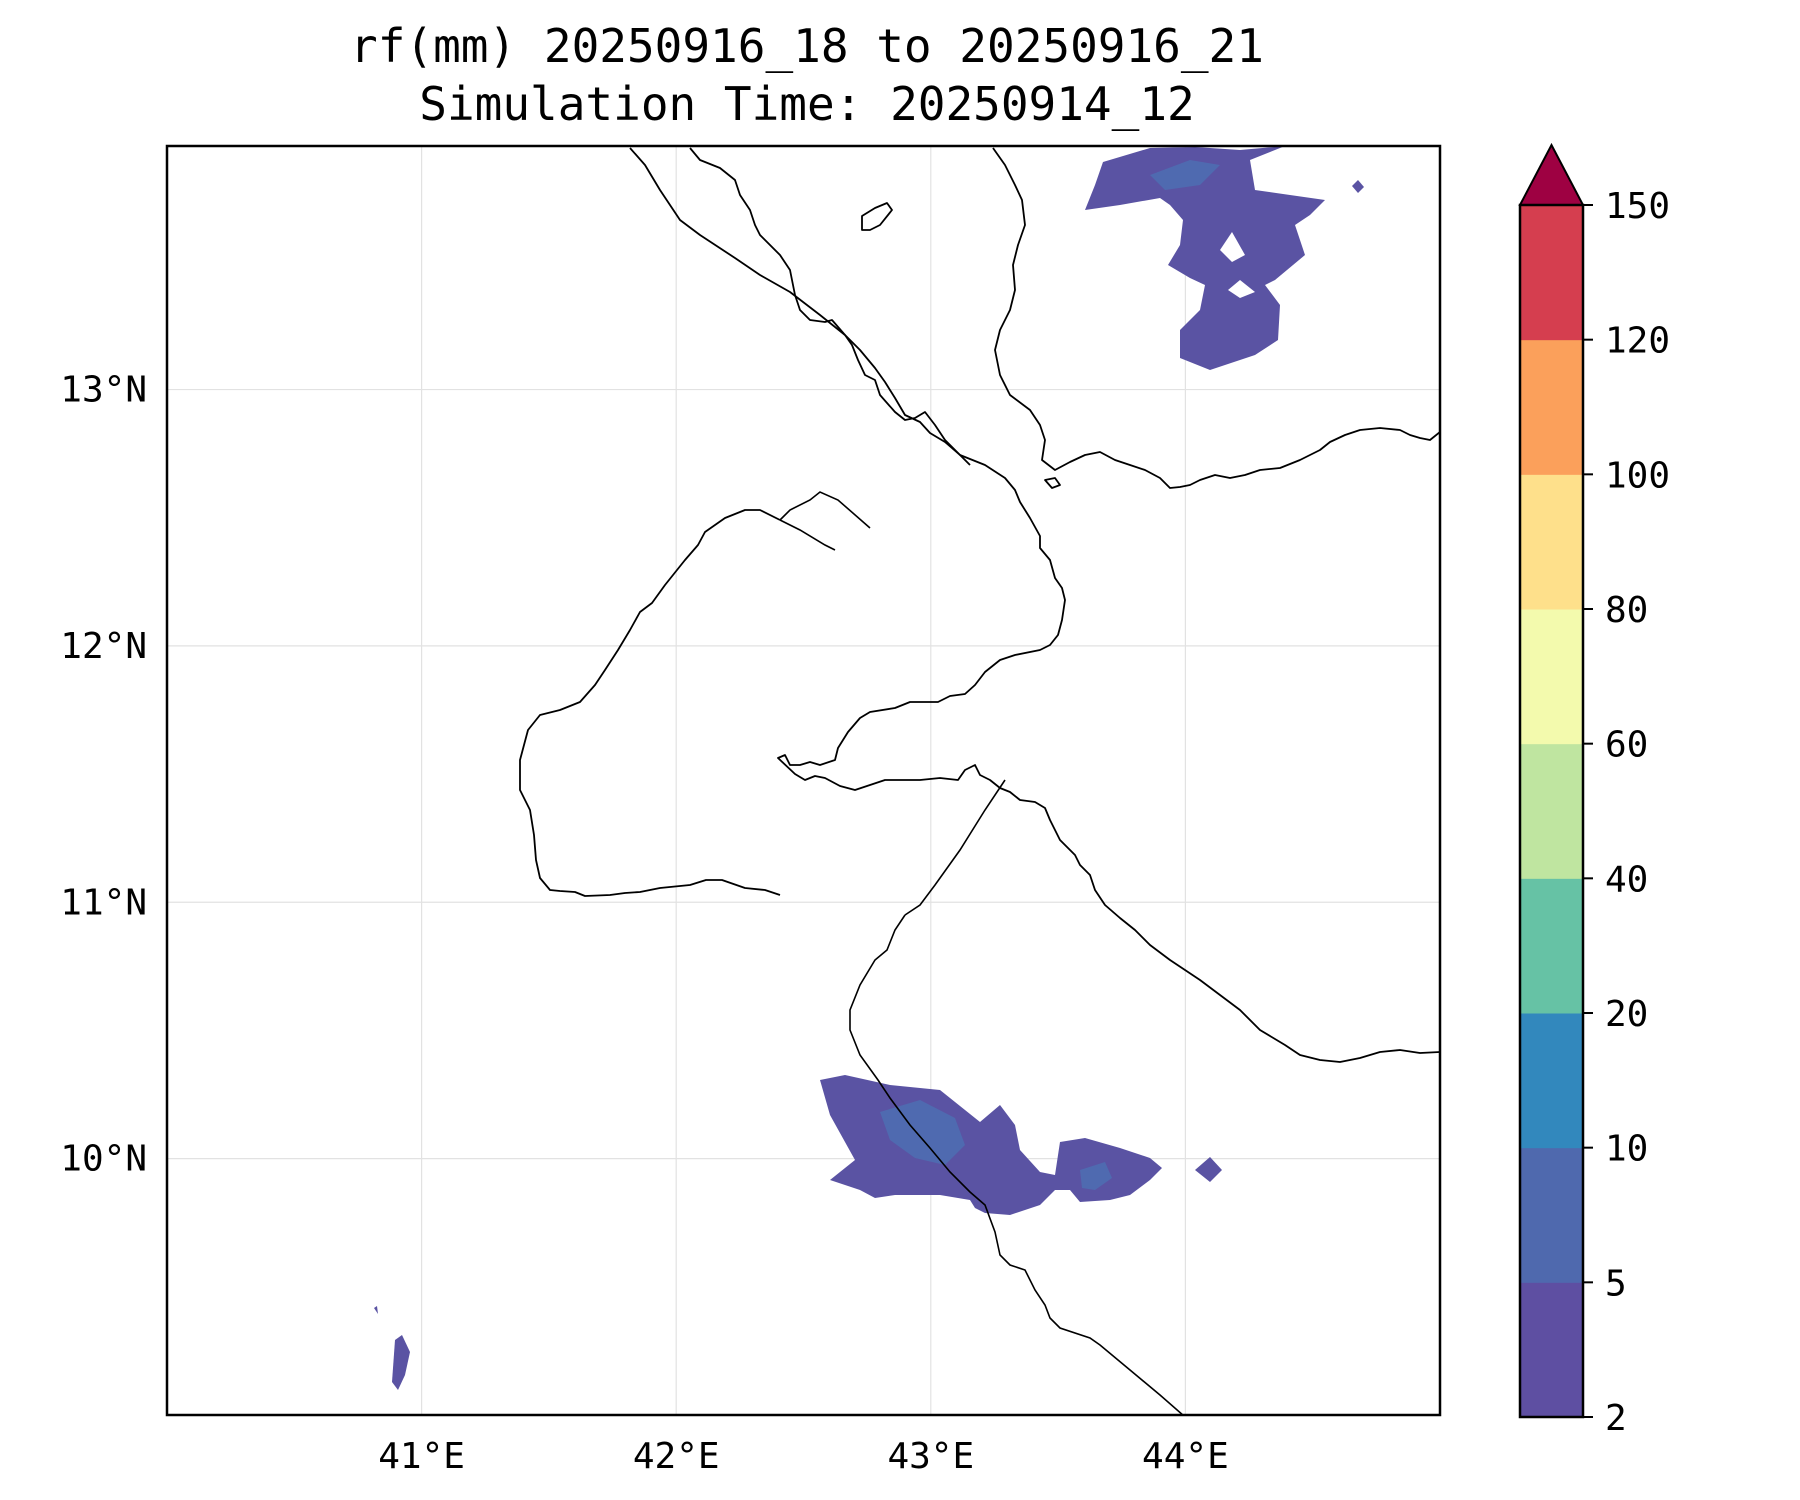 The image size is (1800, 1500). What do you see at coordinates (1626, 1014) in the screenshot?
I see `colorbar-label: 20` at bounding box center [1626, 1014].